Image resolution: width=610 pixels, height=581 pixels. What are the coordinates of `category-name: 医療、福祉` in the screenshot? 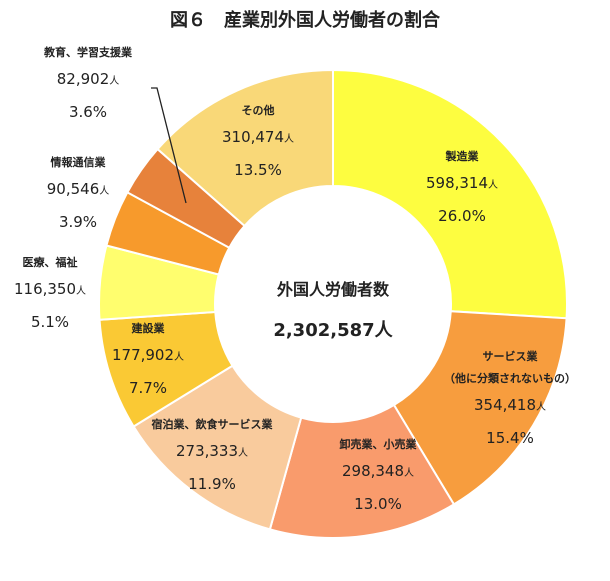 It's located at (50, 262).